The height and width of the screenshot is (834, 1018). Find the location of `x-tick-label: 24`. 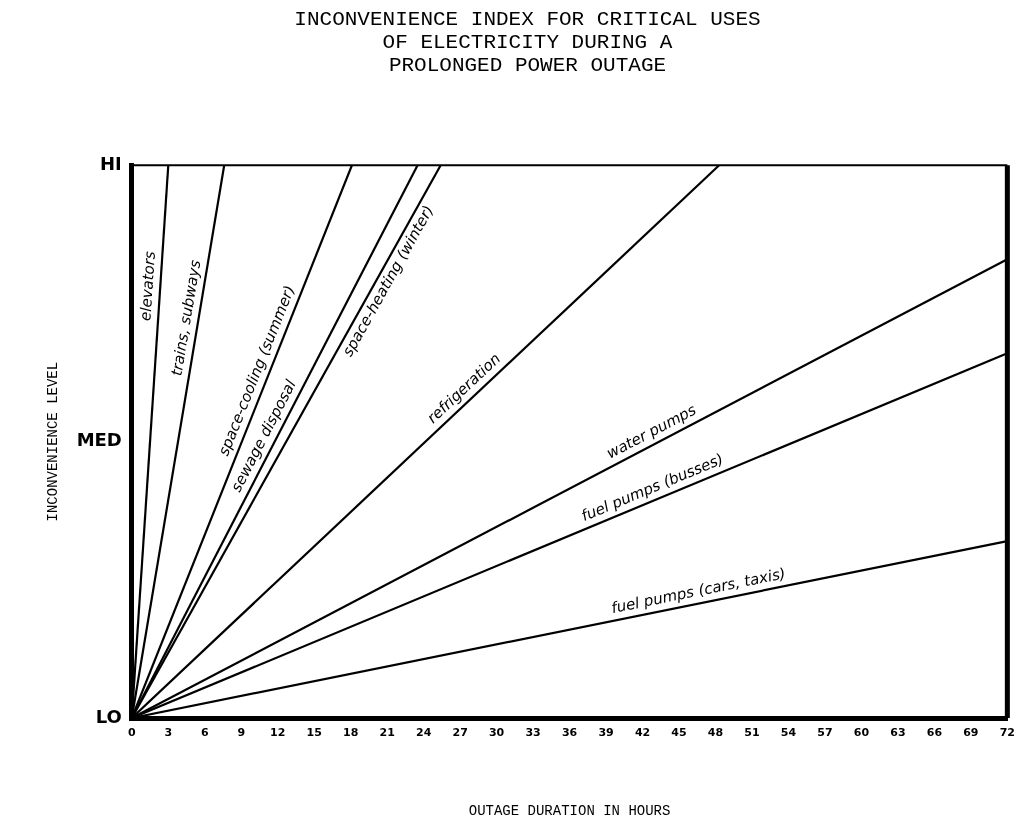

x-tick-label: 24 is located at coordinates (423, 733).